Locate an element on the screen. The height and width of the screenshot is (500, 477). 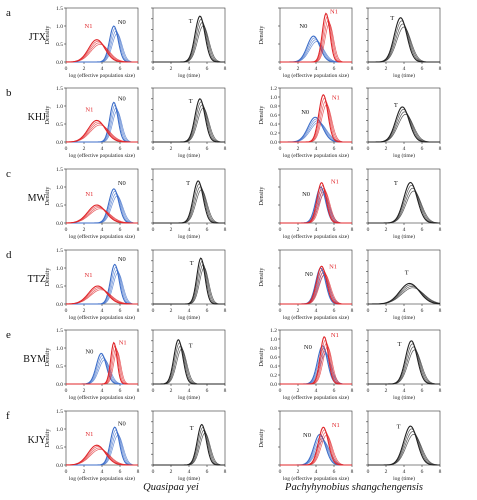
y-tick-label: 0.8 is located at coordinates (273, 107).